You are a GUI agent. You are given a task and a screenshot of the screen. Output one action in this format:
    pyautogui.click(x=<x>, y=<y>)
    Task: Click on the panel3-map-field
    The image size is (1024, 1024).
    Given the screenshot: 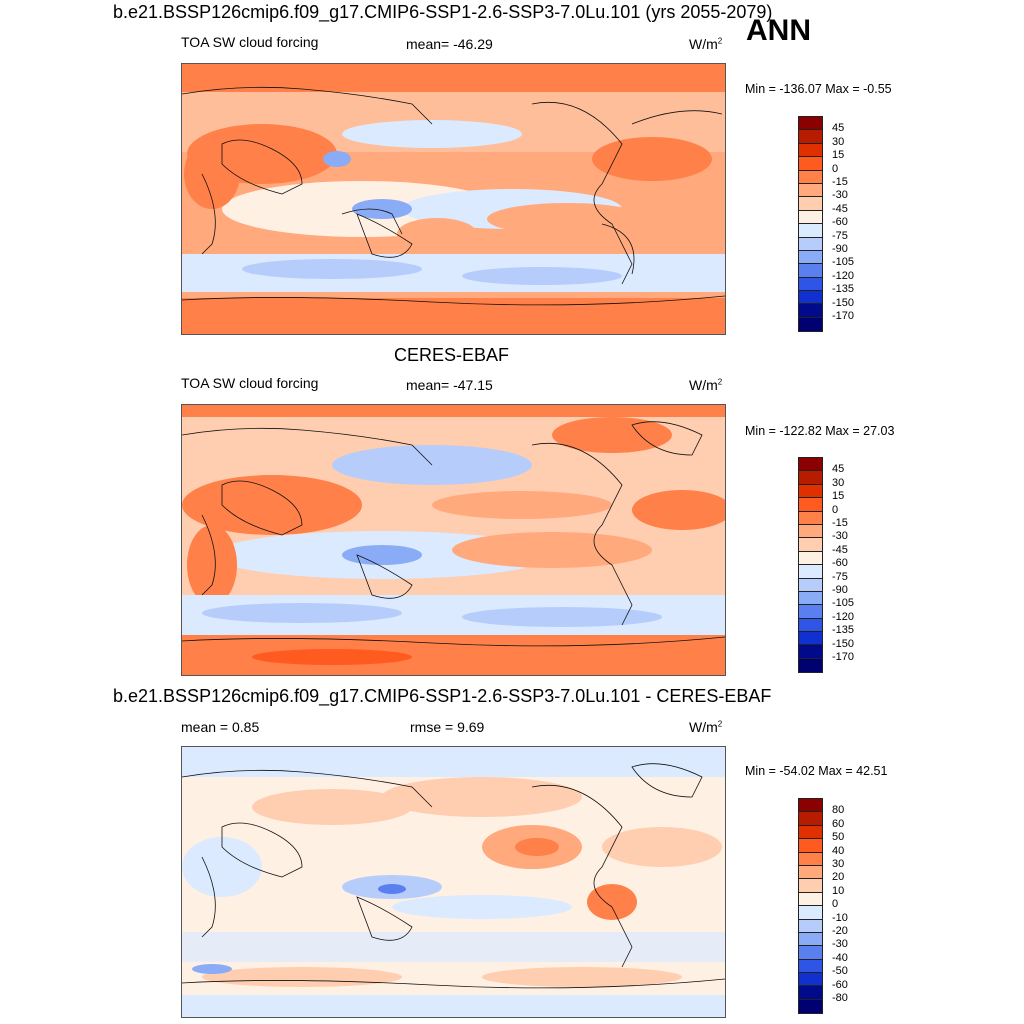 What is the action you would take?
    pyautogui.click(x=453, y=882)
    